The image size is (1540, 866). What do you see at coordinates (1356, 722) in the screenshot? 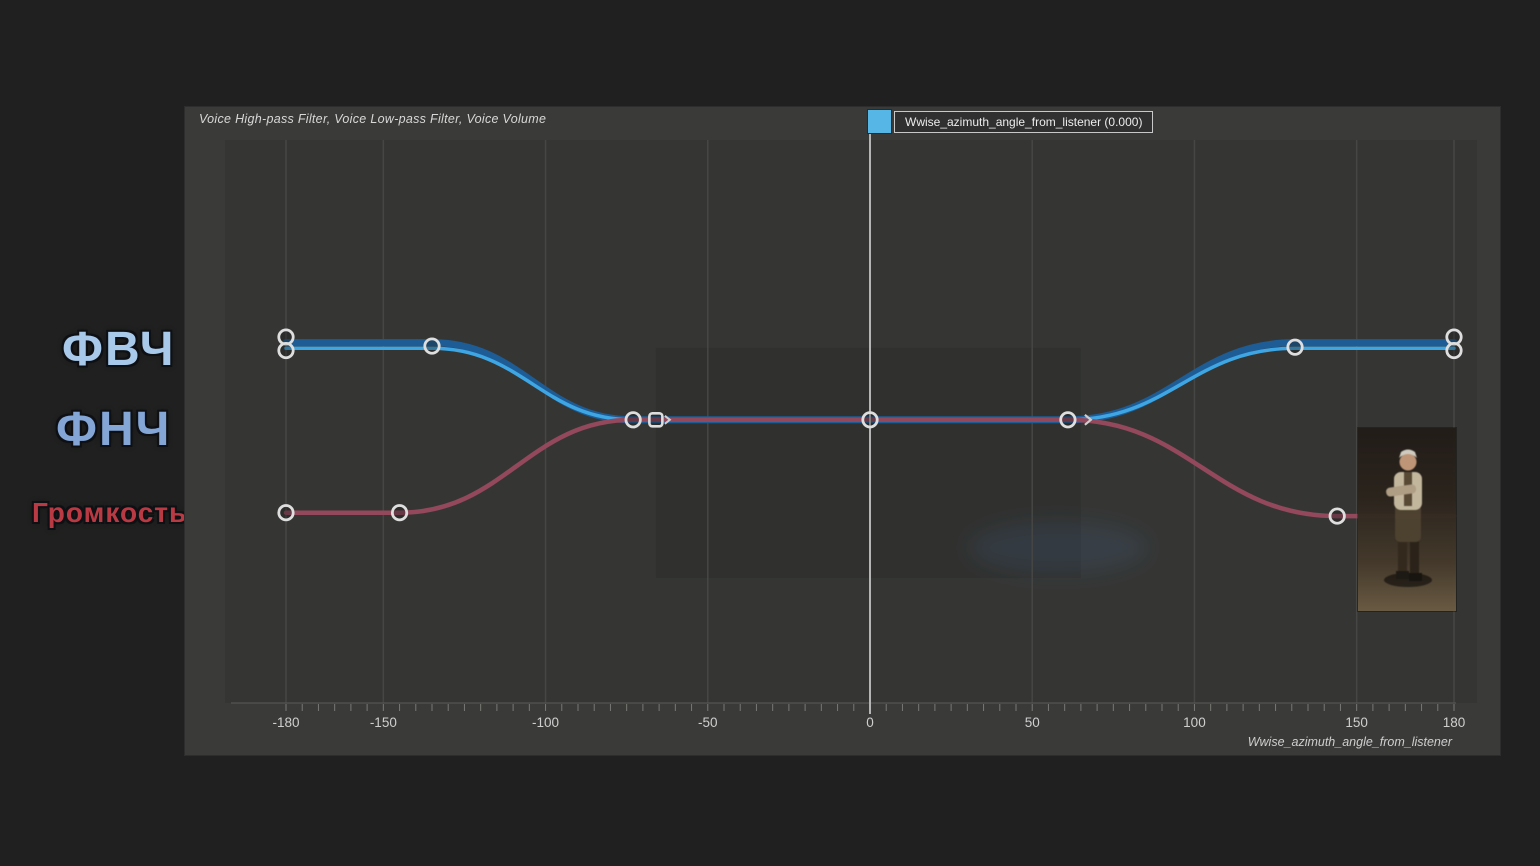
I see `x-tick-label: 150` at bounding box center [1356, 722].